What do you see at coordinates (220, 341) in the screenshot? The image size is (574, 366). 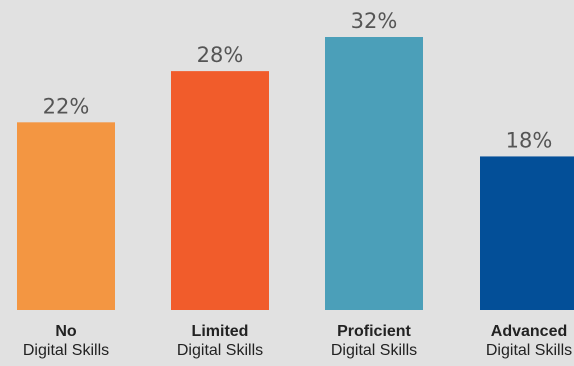 I see `category-label-limited: Limited Digital Skills` at bounding box center [220, 341].